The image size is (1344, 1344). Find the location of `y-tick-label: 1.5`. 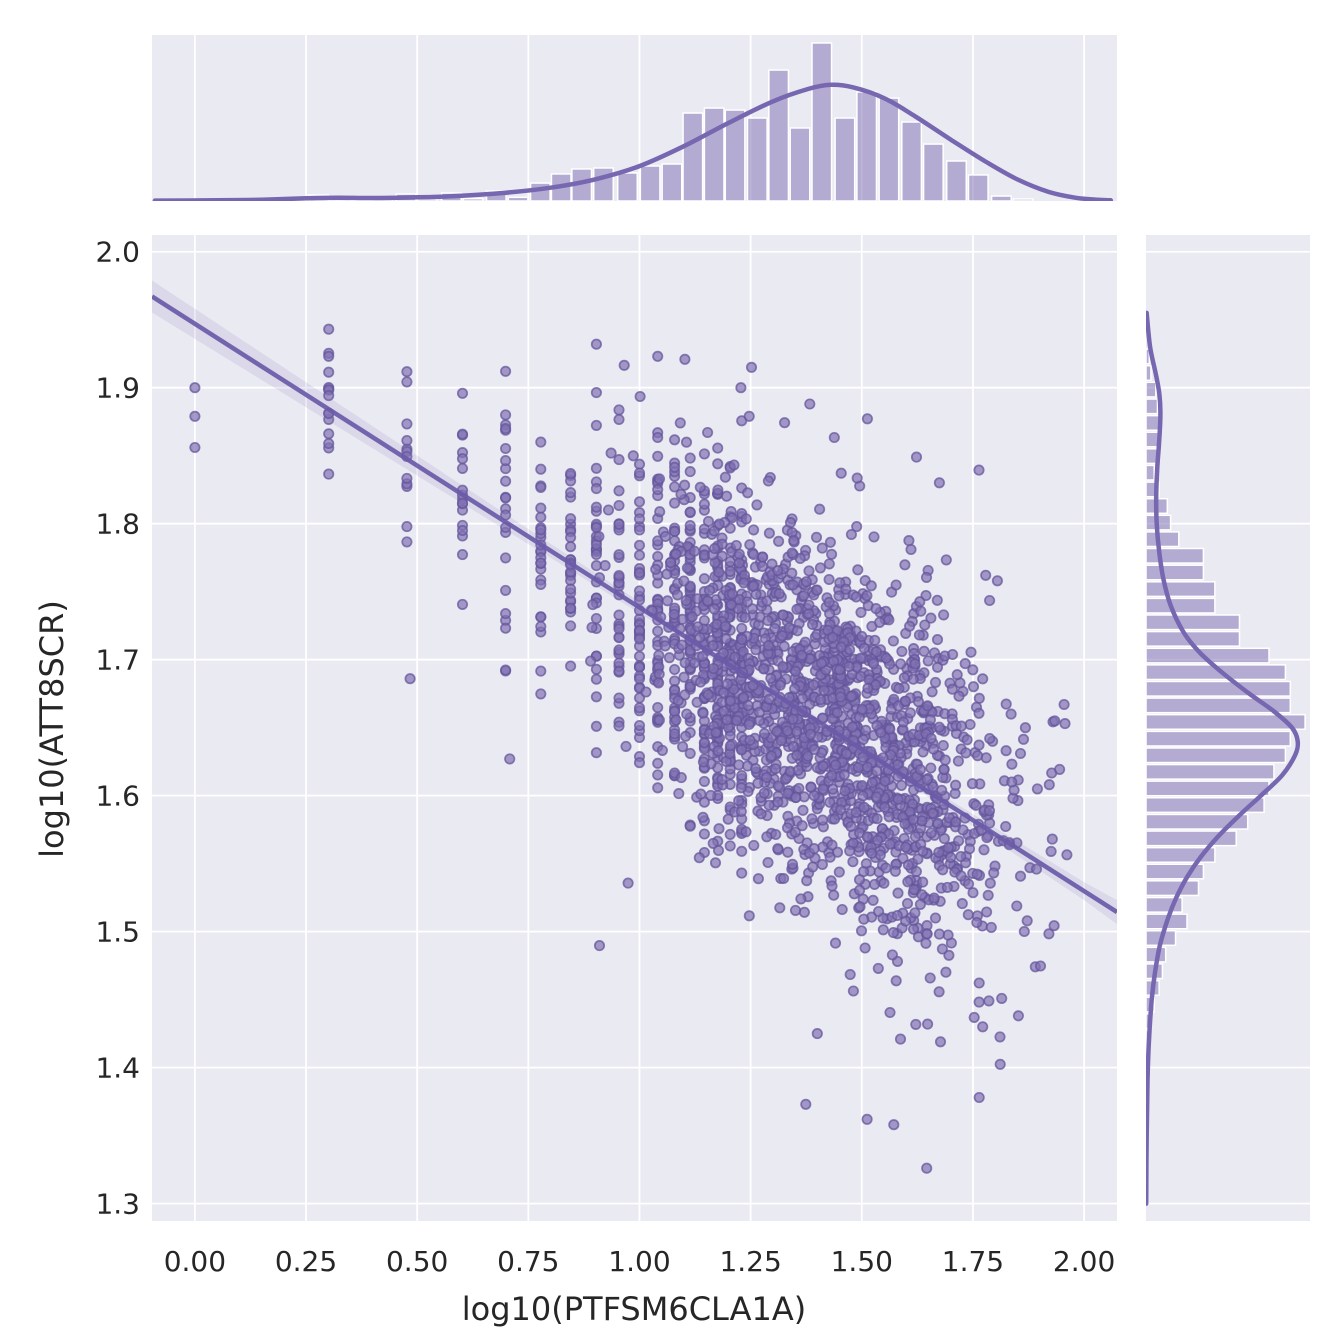

y-tick-label: 1.5 is located at coordinates (117, 932).